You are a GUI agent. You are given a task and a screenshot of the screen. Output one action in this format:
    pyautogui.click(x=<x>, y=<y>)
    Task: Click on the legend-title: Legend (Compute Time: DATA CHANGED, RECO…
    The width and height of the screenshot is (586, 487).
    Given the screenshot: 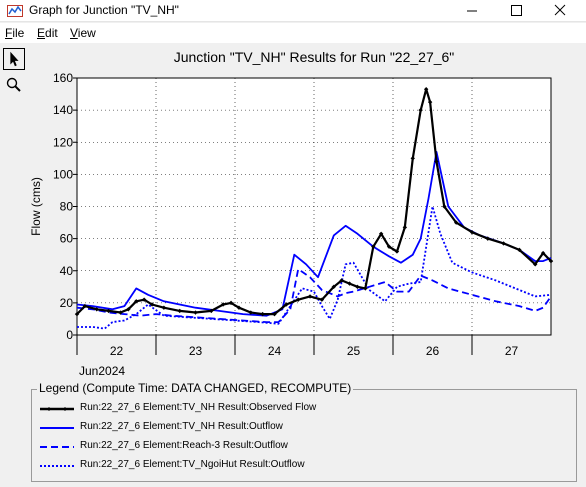 What is the action you would take?
    pyautogui.click(x=195, y=388)
    